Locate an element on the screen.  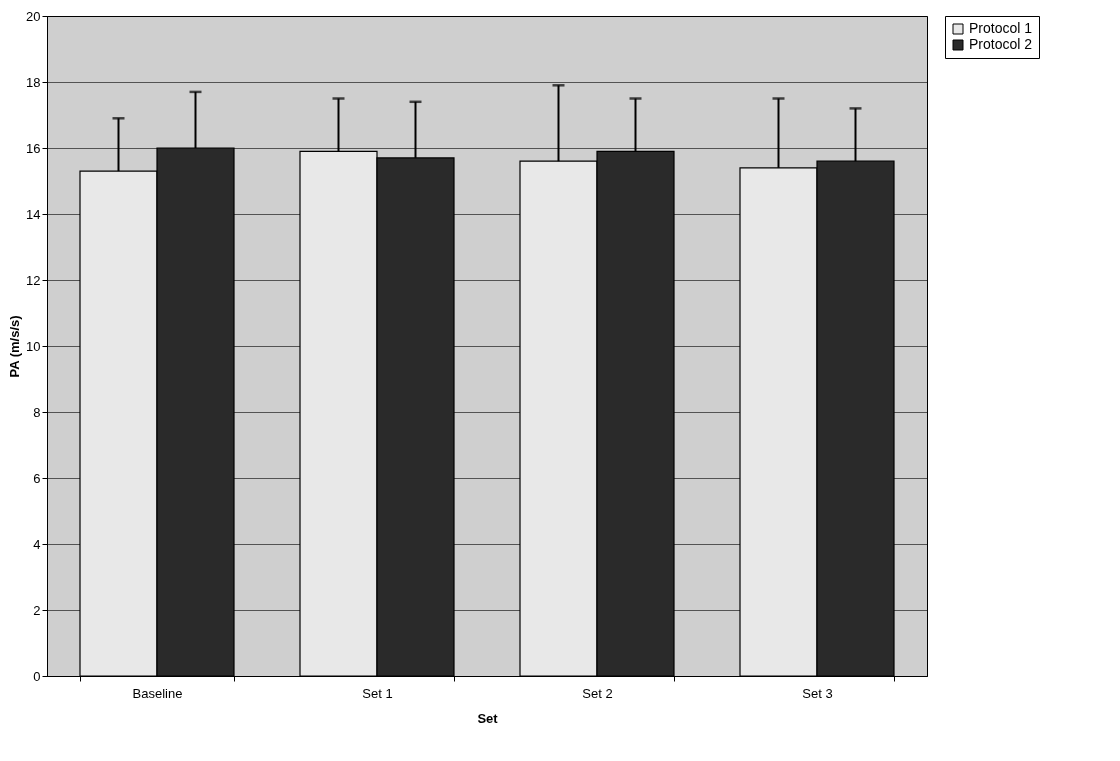
y-tick-label: 2 is located at coordinates (37, 610).